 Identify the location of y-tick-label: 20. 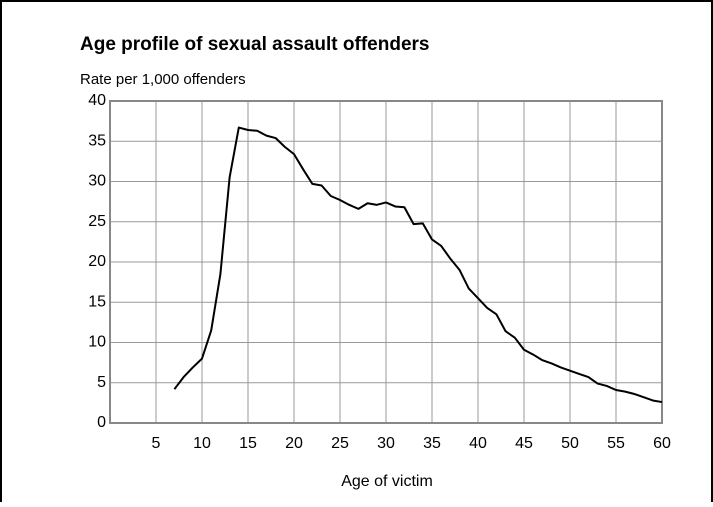
(97, 261).